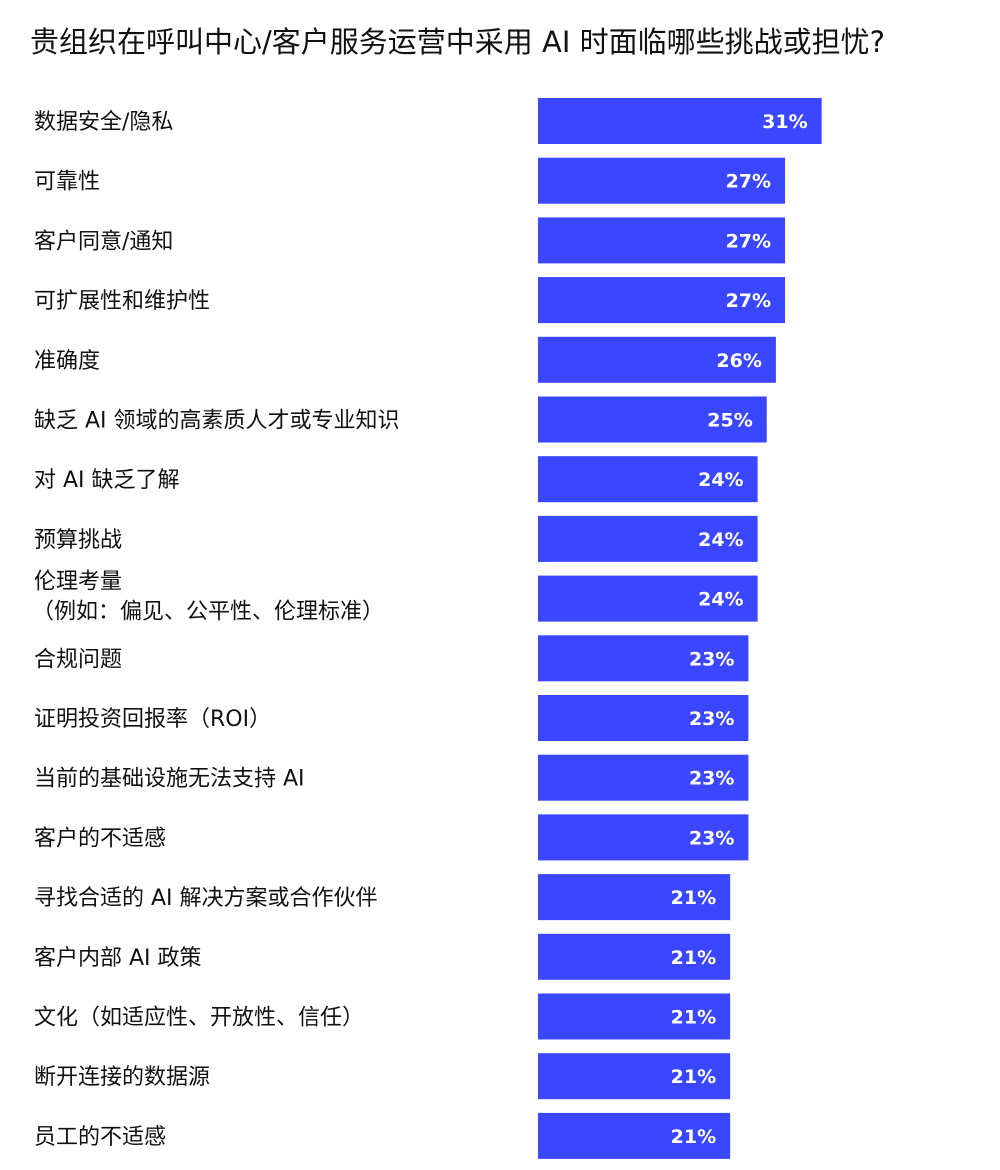 This screenshot has height=1170, width=1000. What do you see at coordinates (208, 597) in the screenshot?
I see `category-label: 伦理考量（例如：偏见、公平性、伦理标准）` at bounding box center [208, 597].